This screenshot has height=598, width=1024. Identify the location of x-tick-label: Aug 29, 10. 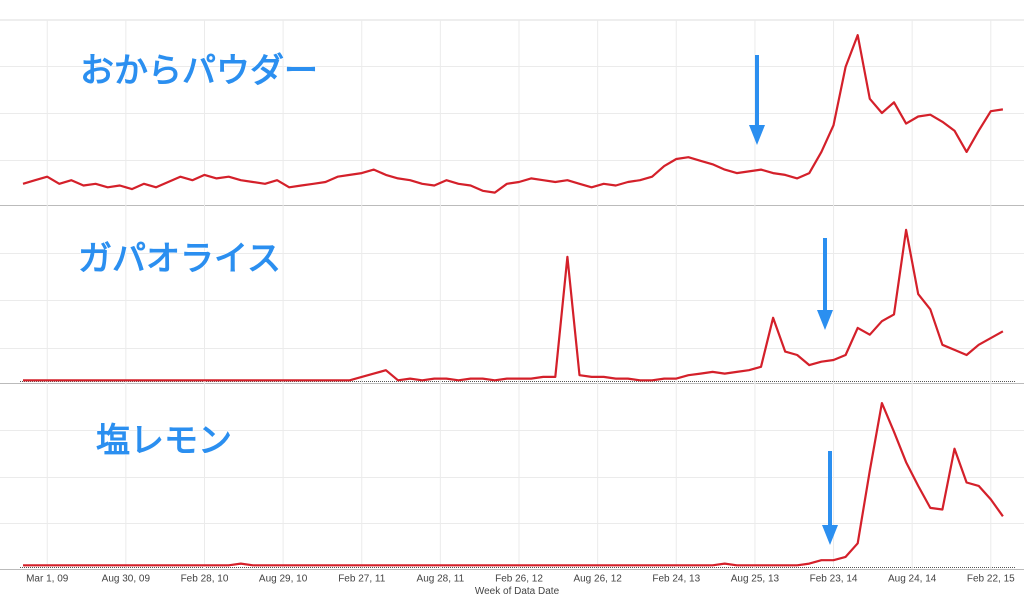
(283, 579).